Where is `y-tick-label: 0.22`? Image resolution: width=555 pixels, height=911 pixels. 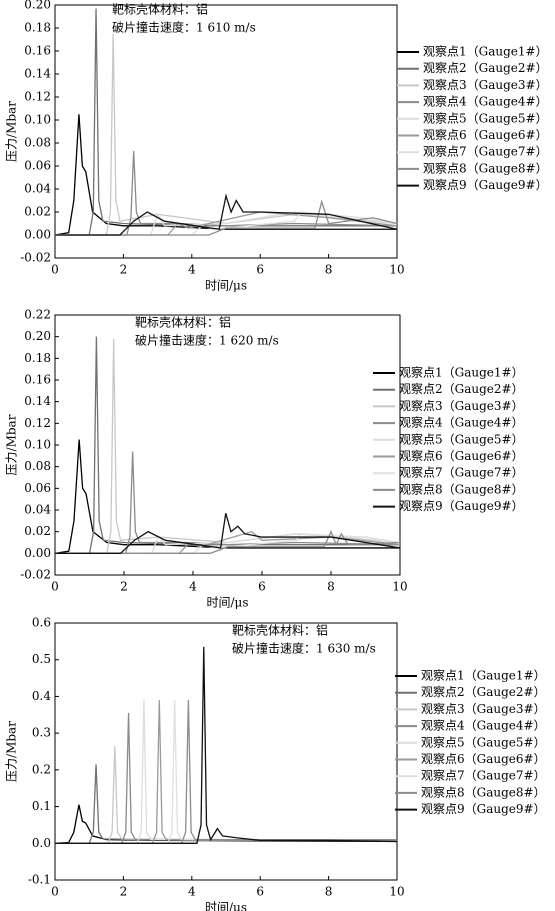 y-tick-label: 0.22 is located at coordinates (37, 315).